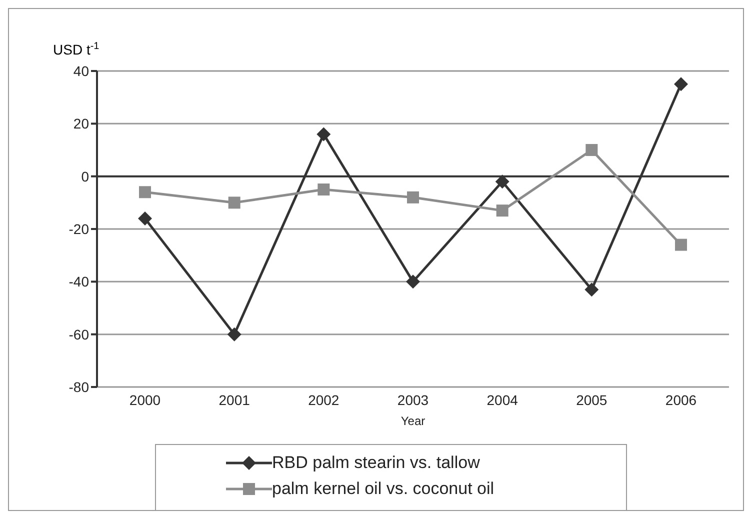  What do you see at coordinates (324, 400) in the screenshot?
I see `x-tick-label: 2002` at bounding box center [324, 400].